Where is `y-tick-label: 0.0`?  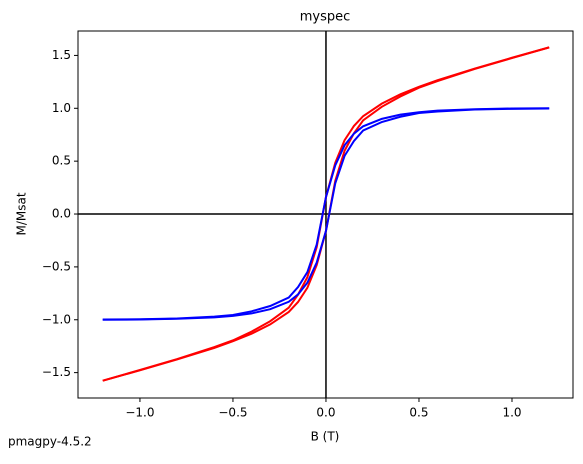 y-tick-label: 0.0 is located at coordinates (61, 214).